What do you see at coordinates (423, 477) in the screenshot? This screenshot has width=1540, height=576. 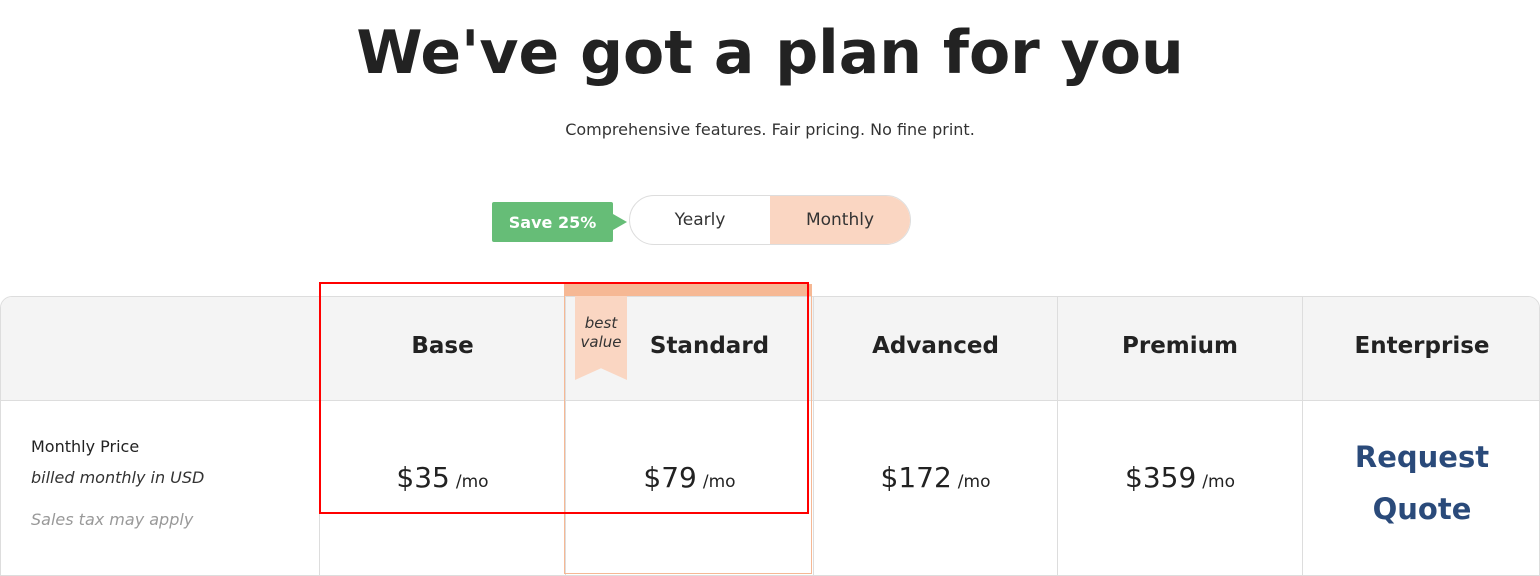 I see `price-value: $35` at bounding box center [423, 477].